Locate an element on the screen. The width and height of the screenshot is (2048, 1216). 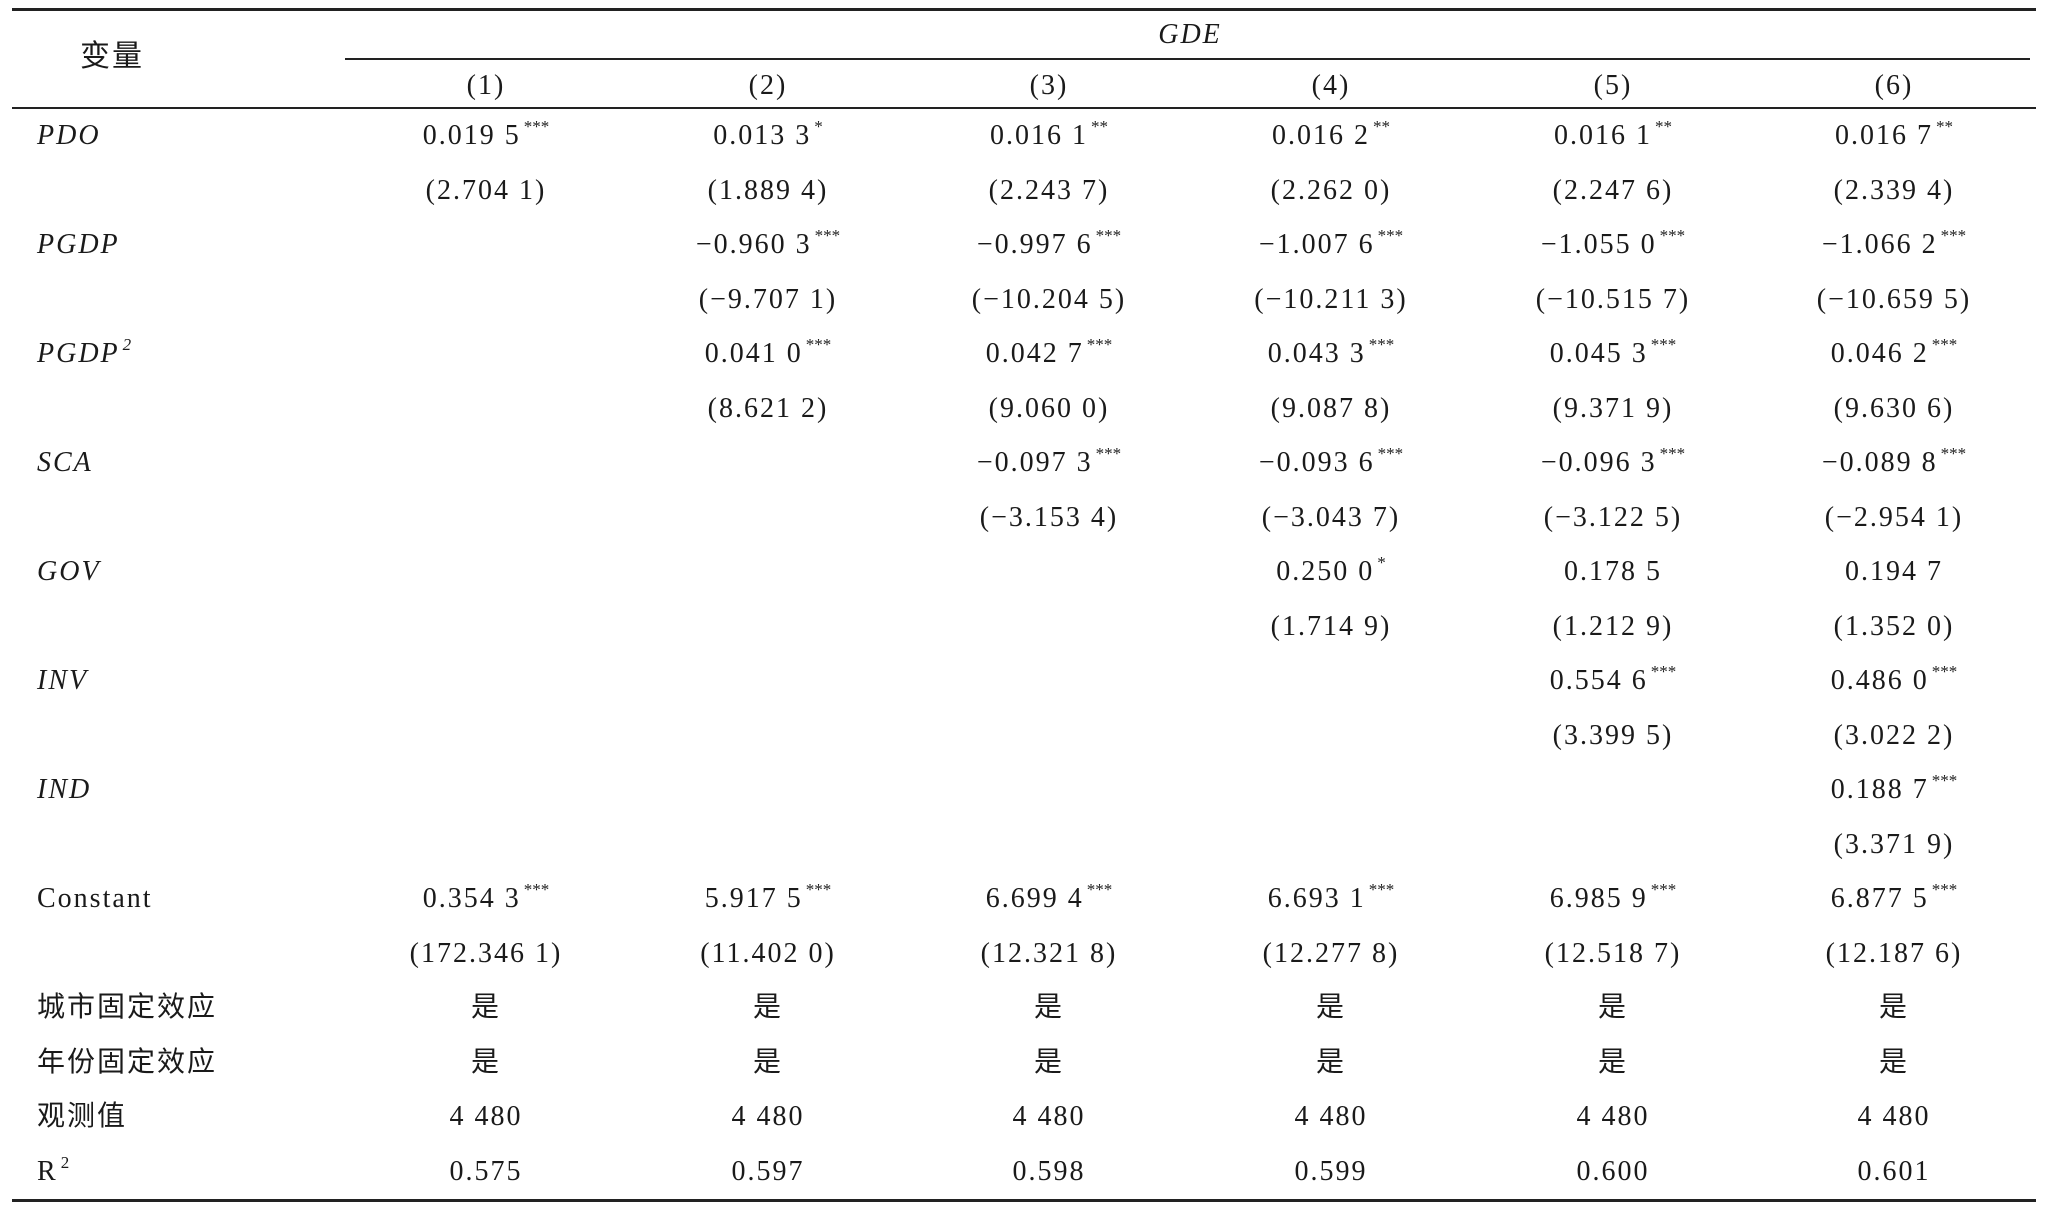
footer-value: 4 480 is located at coordinates (1613, 1117).